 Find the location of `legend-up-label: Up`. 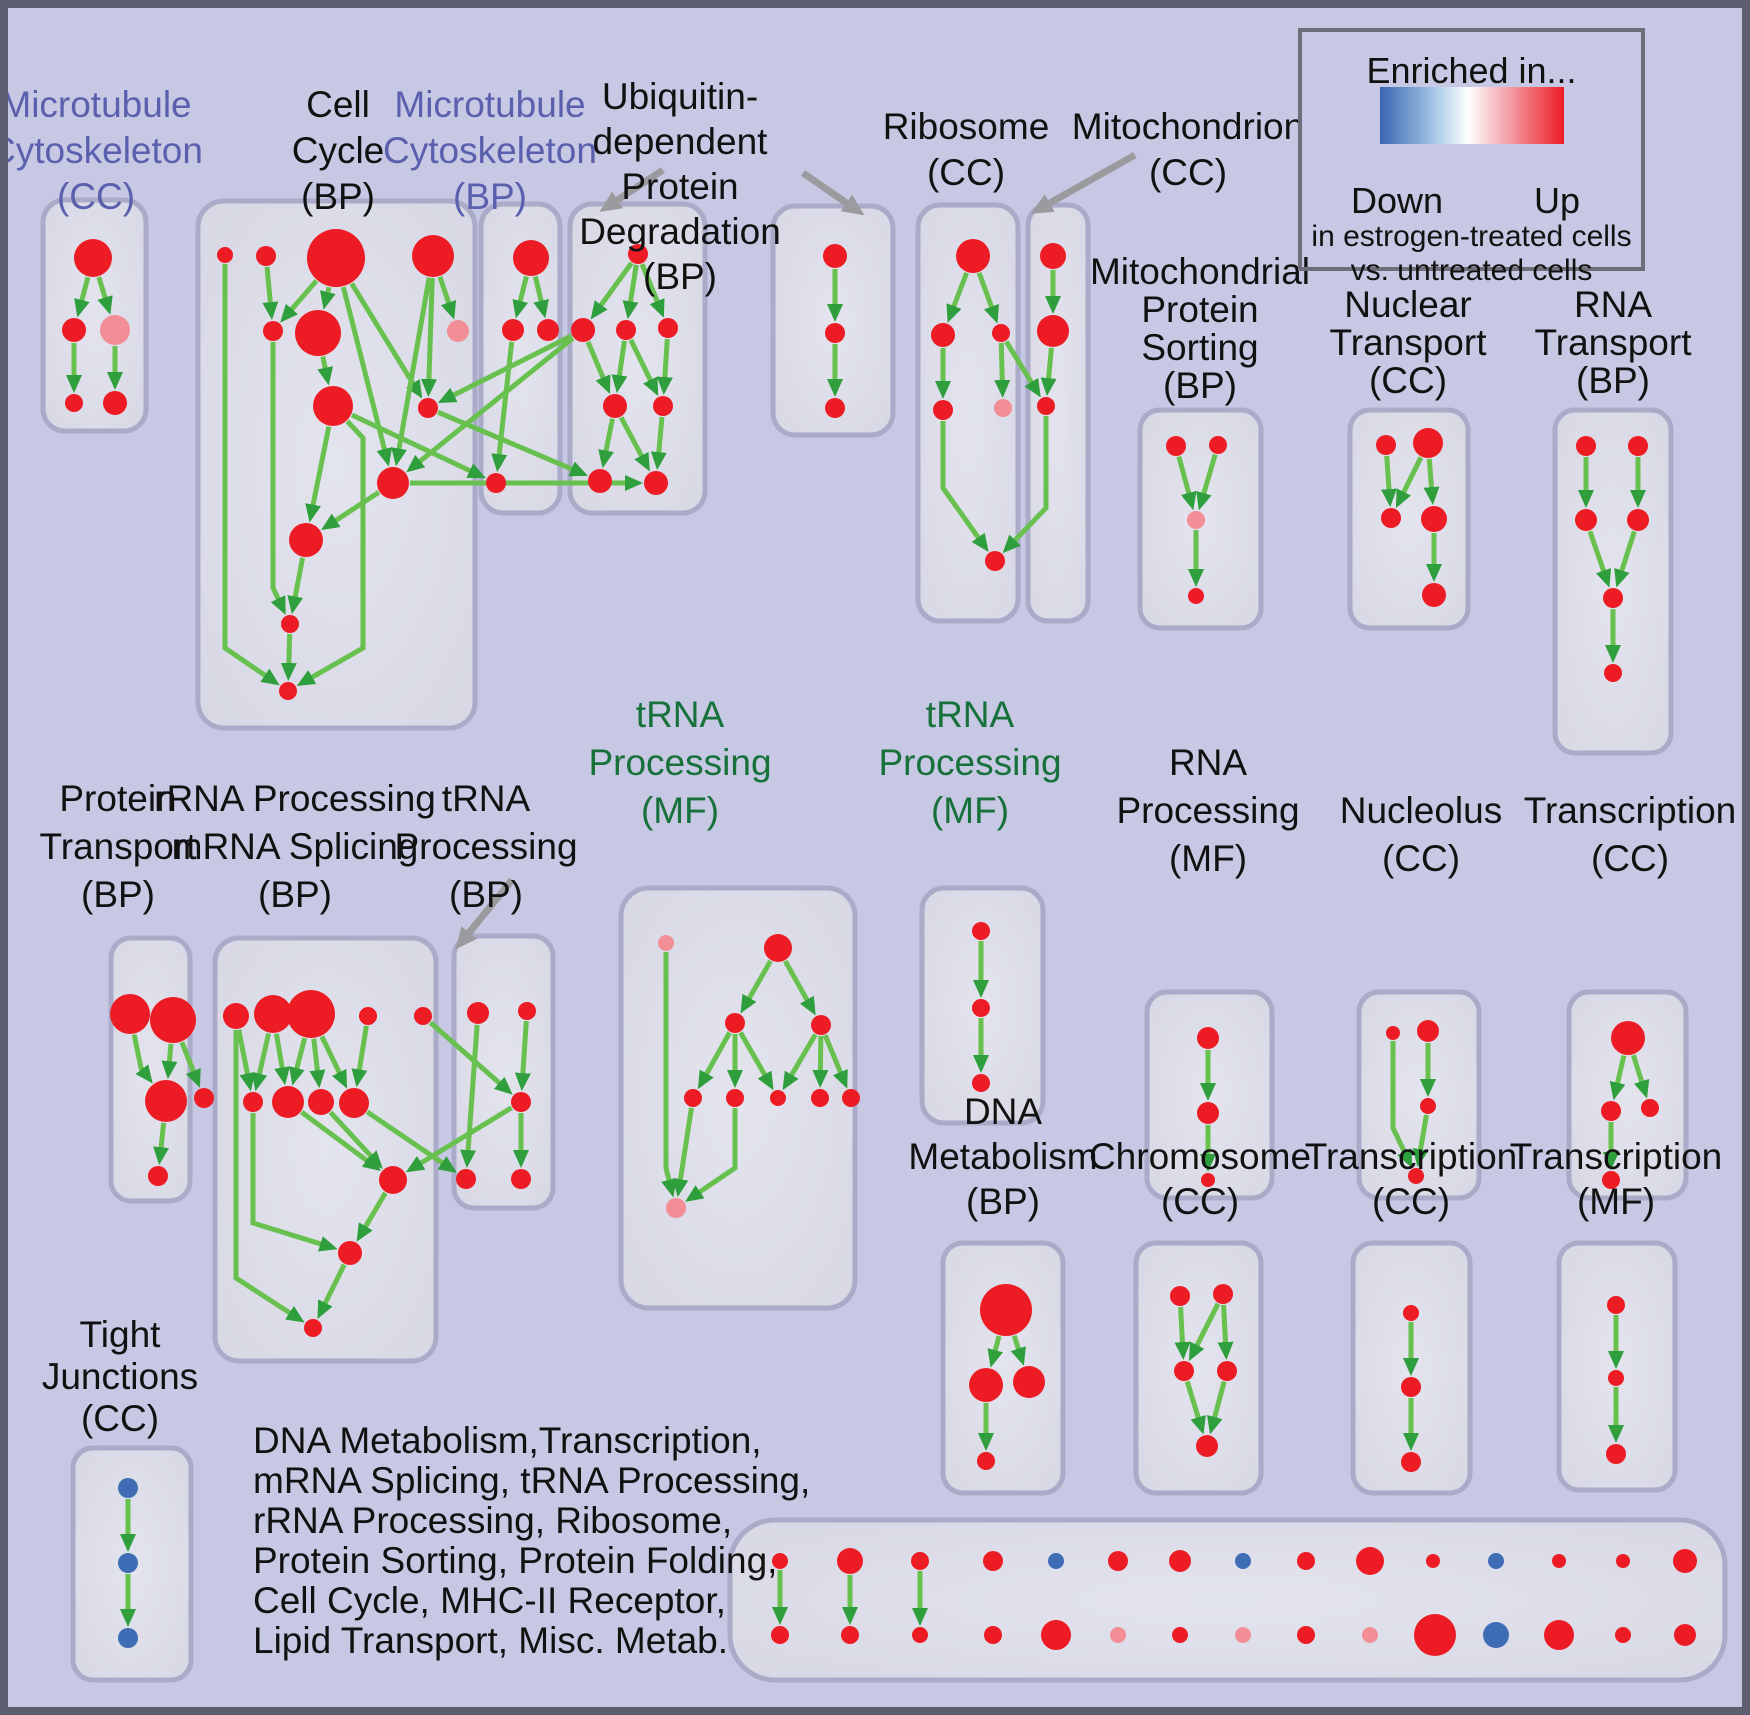

legend-up-label: Up is located at coordinates (1557, 200).